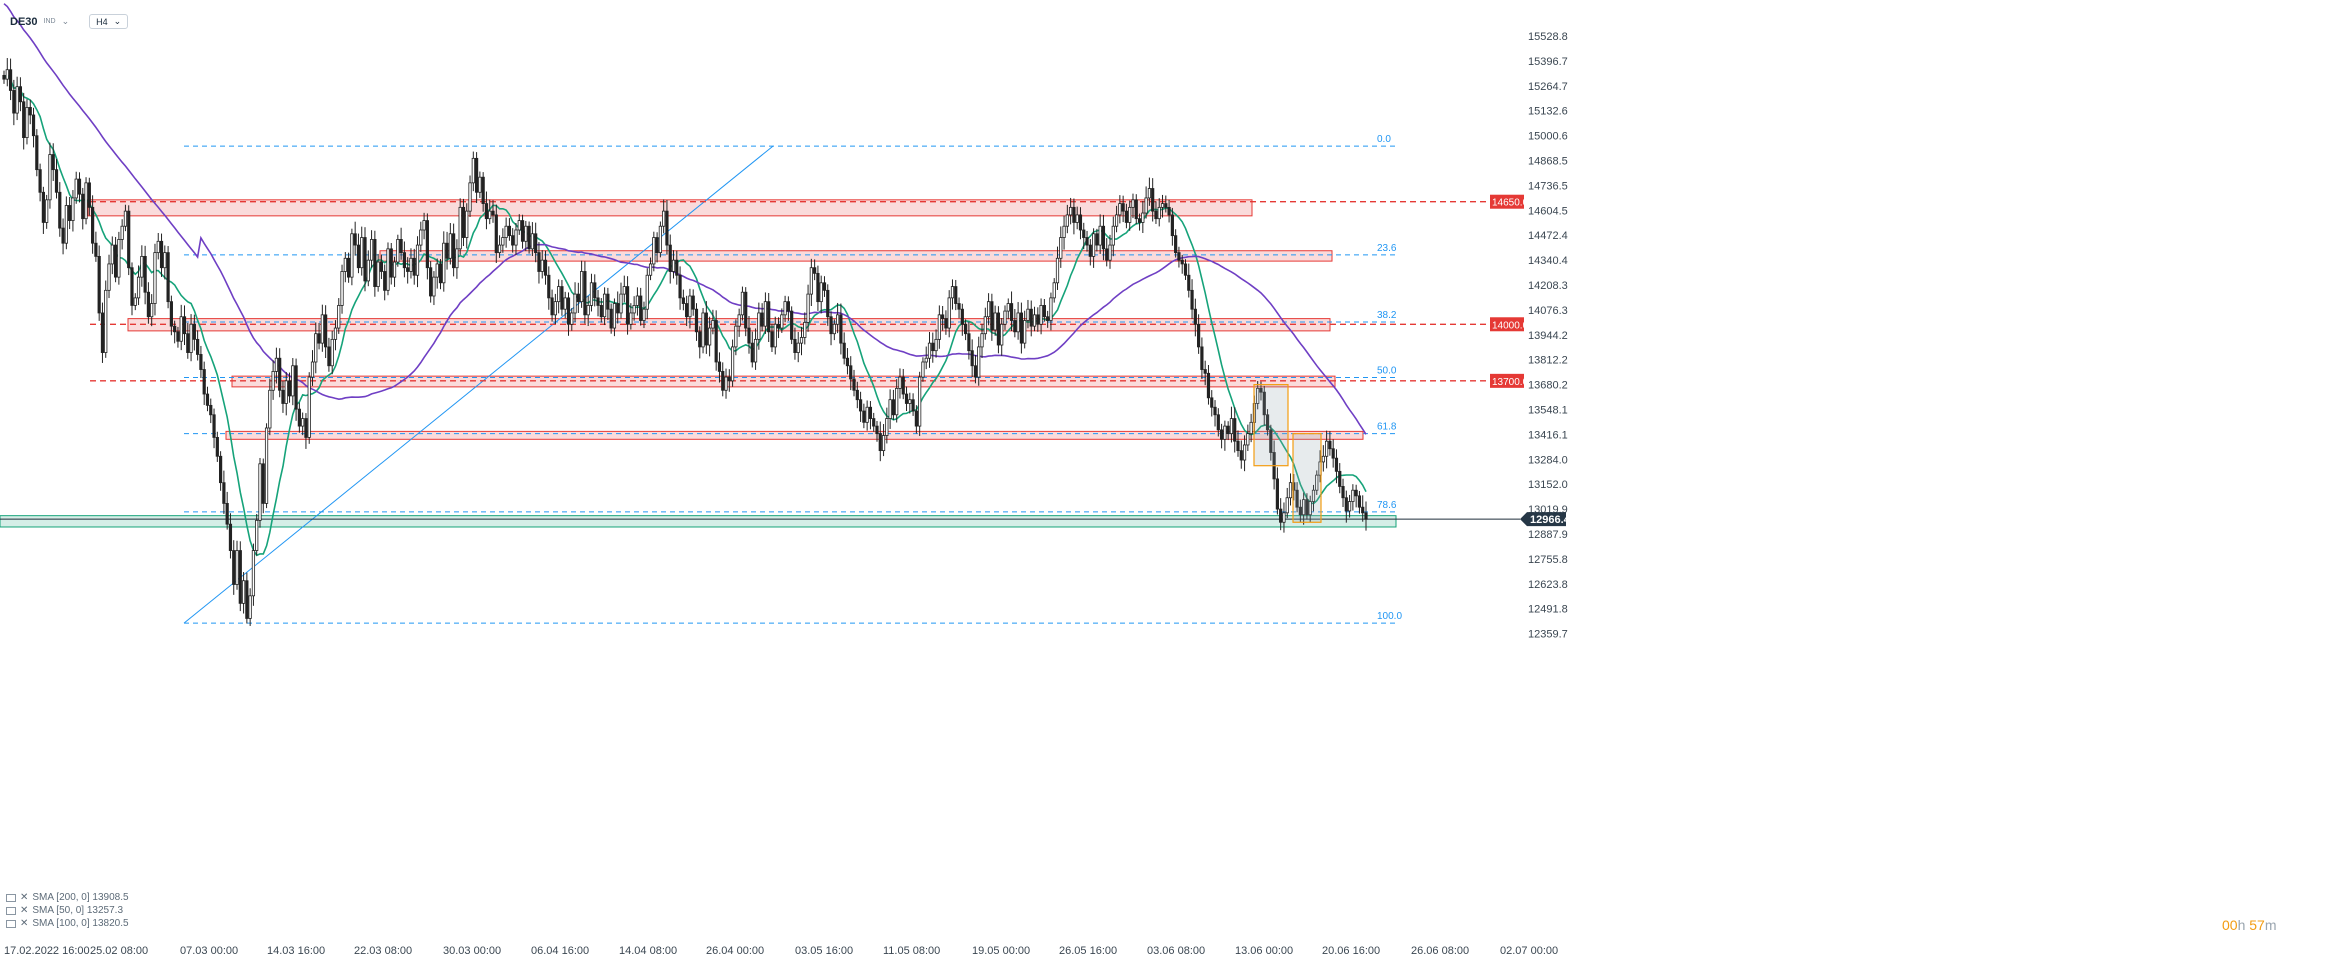 The height and width of the screenshot is (968, 2346). Describe the element at coordinates (1387, 427) in the screenshot. I see `fib-label: 61.8` at that location.